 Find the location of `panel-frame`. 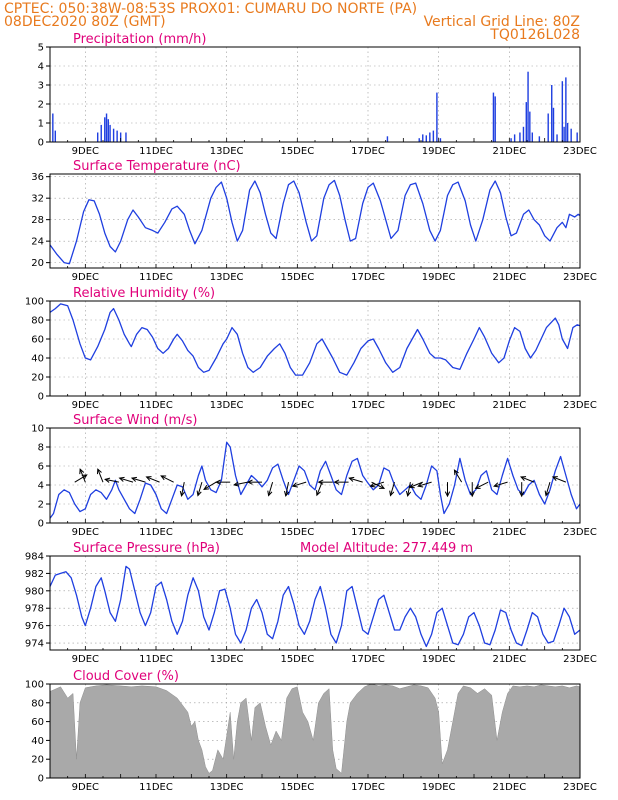

panel-frame is located at coordinates (315, 221).